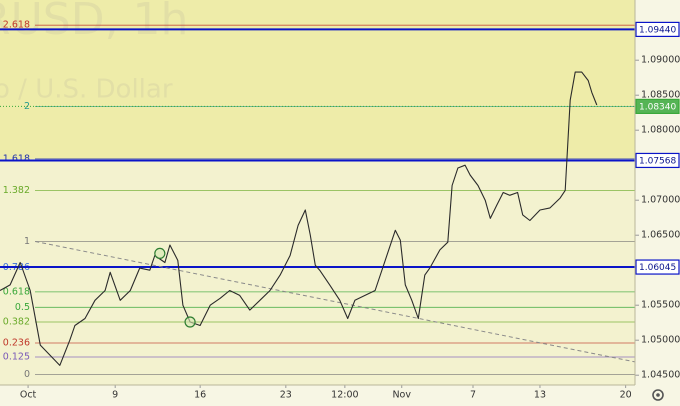  Describe the element at coordinates (540, 395) in the screenshot. I see `x-tick-label: 13` at that location.